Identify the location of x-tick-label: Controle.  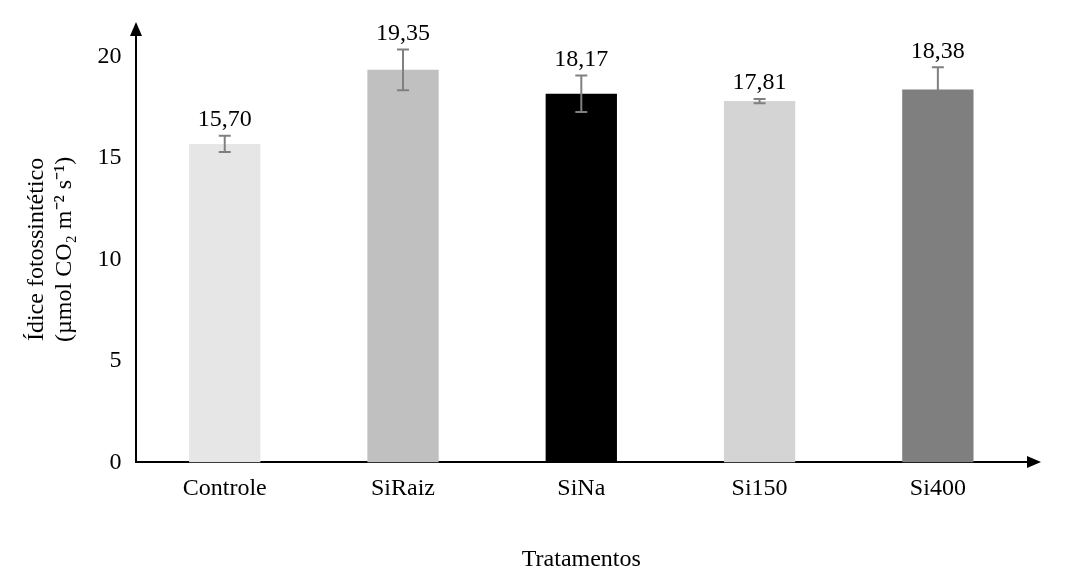
(224, 487).